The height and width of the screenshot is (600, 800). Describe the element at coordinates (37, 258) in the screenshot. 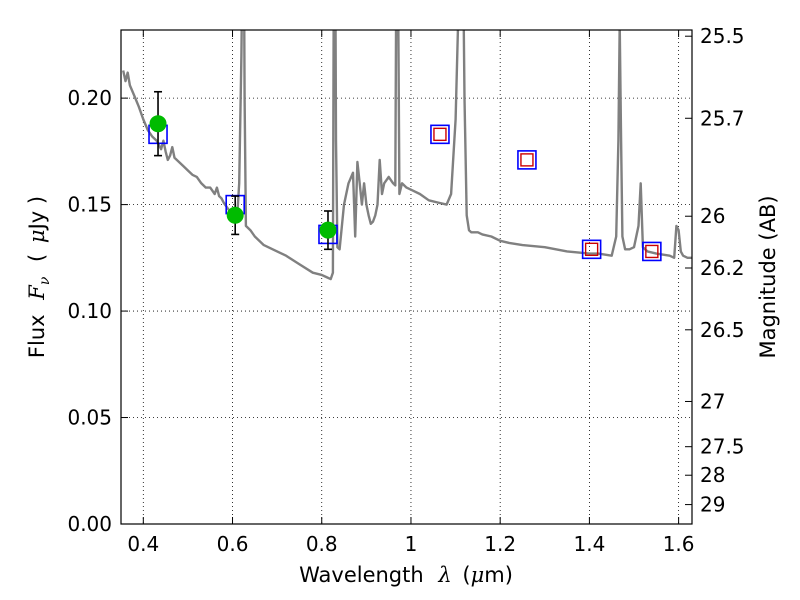

I see `y-axis-label-unit-prefix: (` at that location.